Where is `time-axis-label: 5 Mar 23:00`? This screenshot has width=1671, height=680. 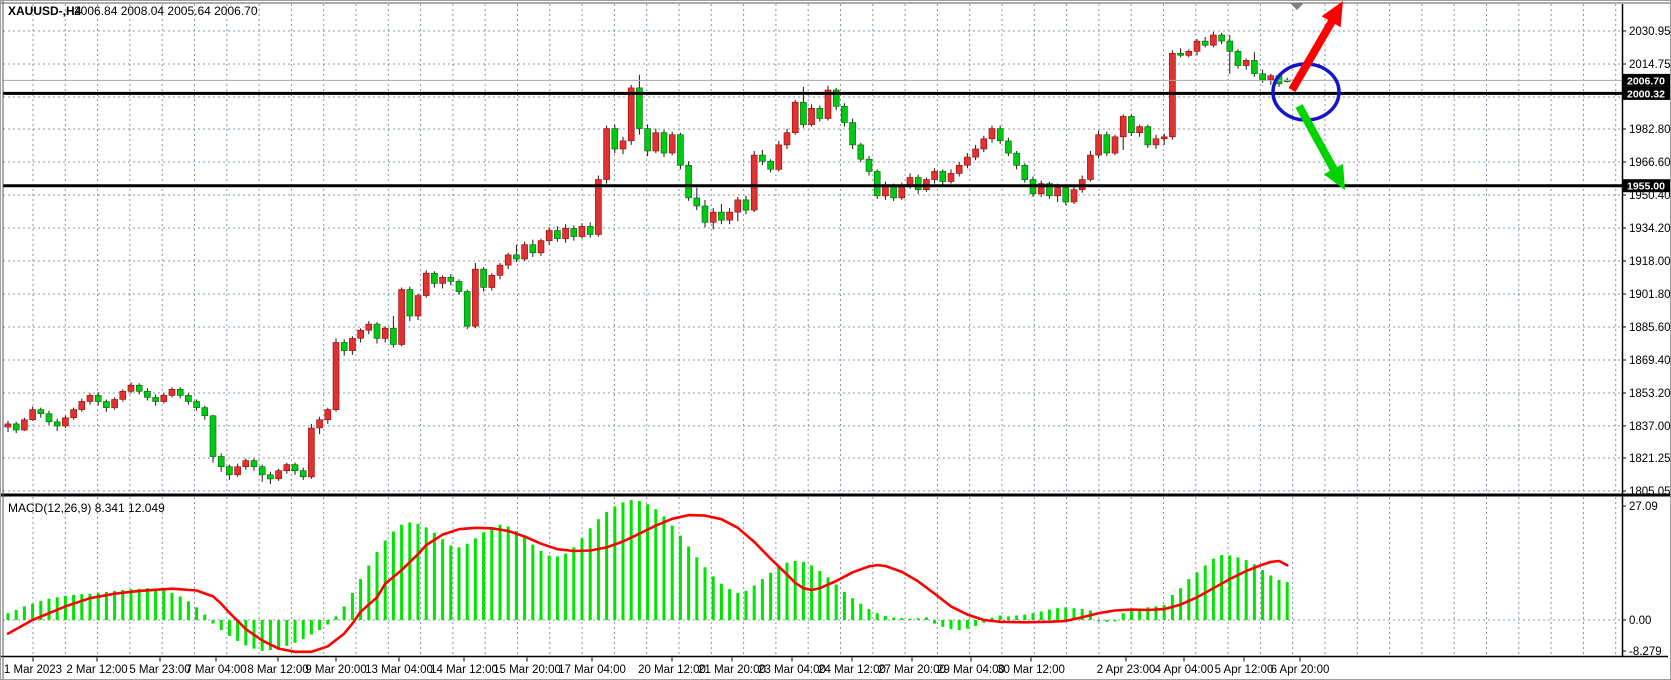
time-axis-label: 5 Mar 23:00 is located at coordinates (159, 670).